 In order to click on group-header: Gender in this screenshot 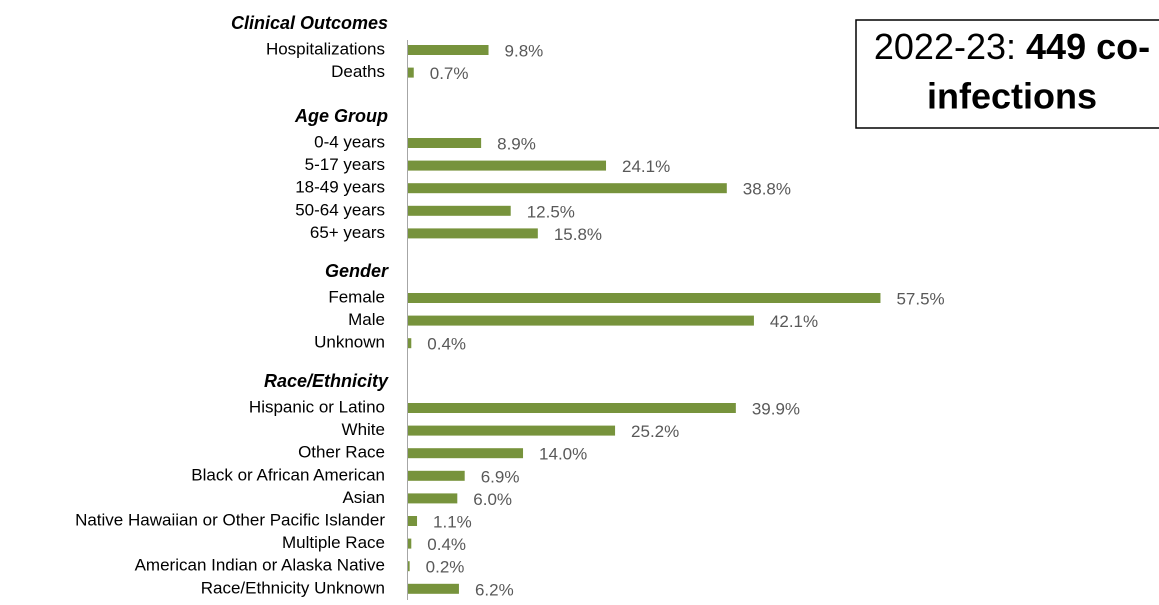, I will do `click(357, 271)`.